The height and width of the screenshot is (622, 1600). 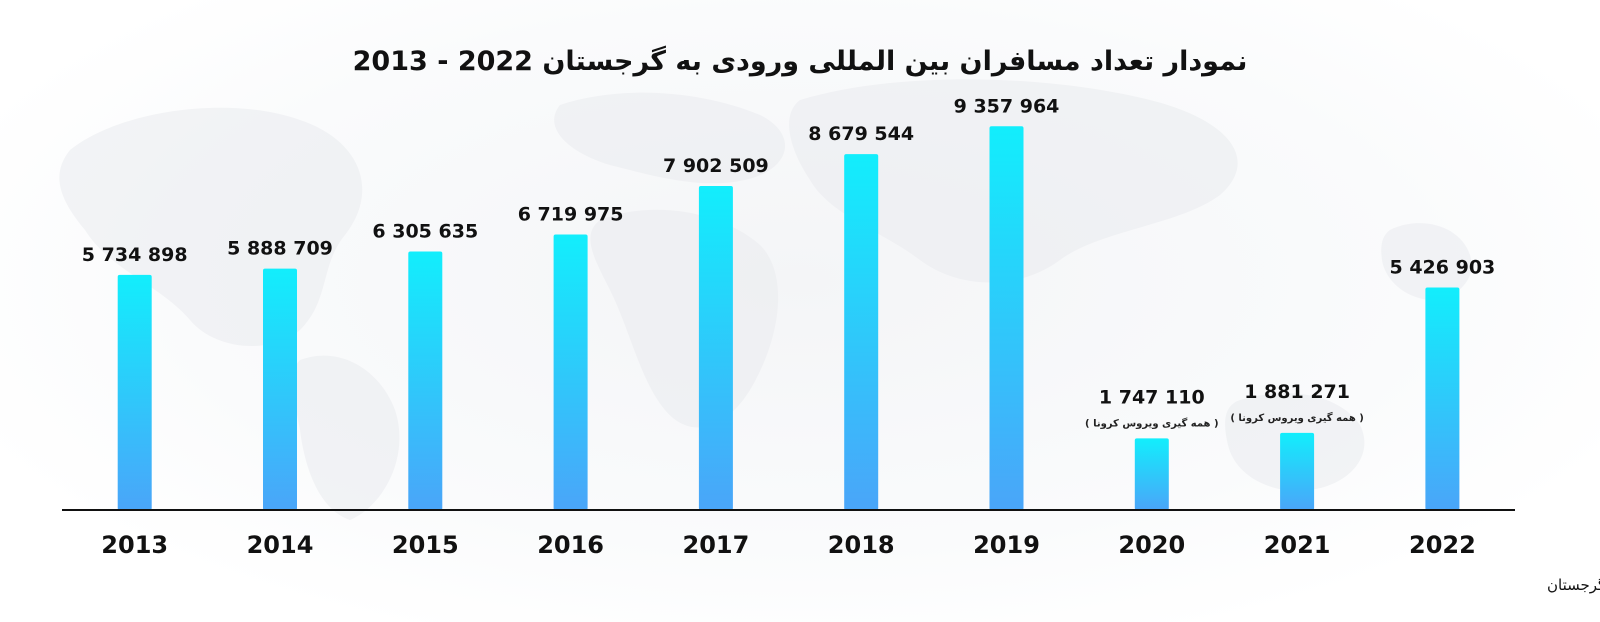 What do you see at coordinates (861, 332) in the screenshot?
I see `bar-2018` at bounding box center [861, 332].